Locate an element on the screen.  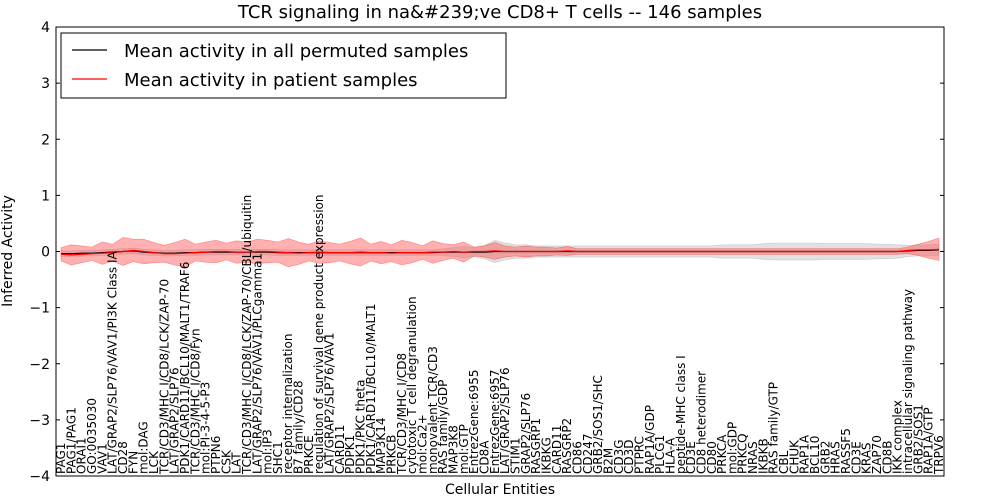
entity-label: LAT is located at coordinates (237, 463).